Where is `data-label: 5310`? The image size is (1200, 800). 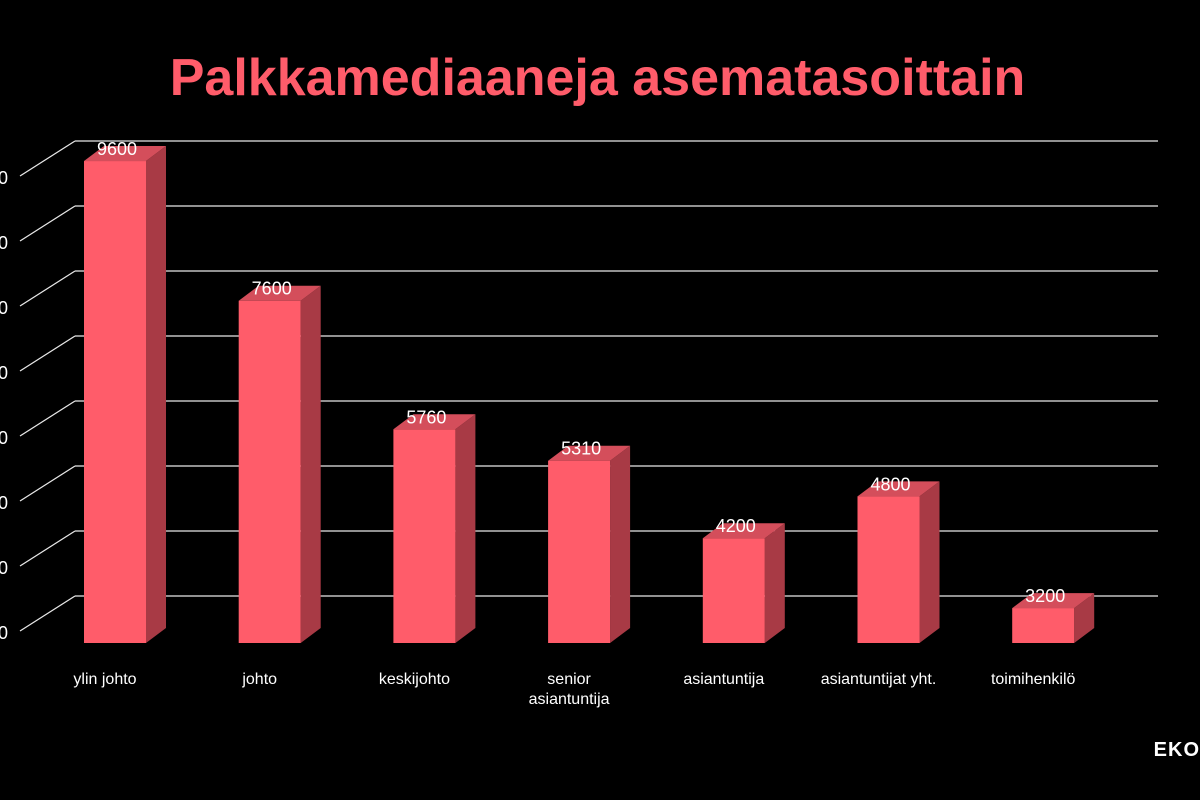 data-label: 5310 is located at coordinates (581, 449).